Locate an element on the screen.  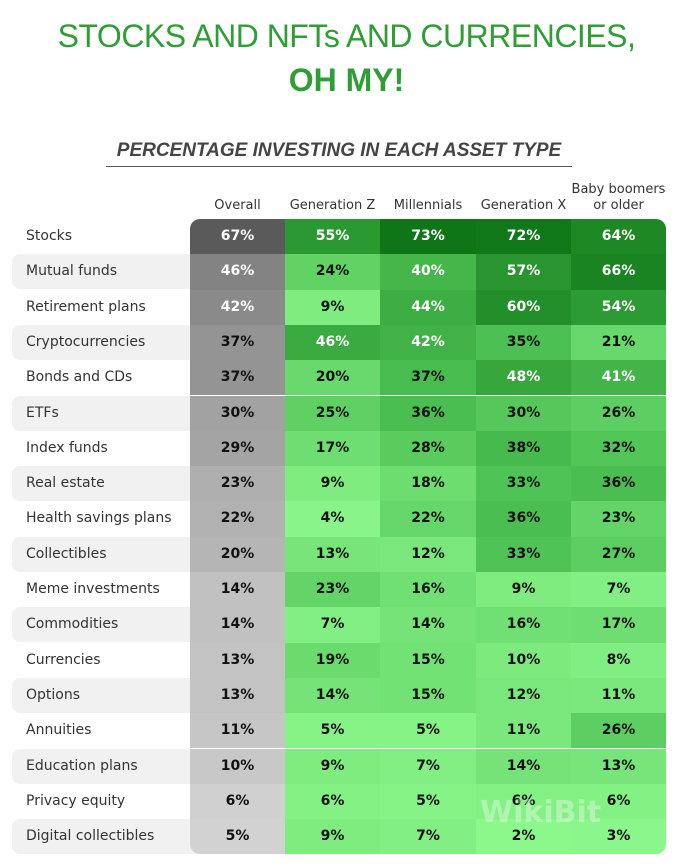
heatmap-cell: 24% is located at coordinates (332, 272).